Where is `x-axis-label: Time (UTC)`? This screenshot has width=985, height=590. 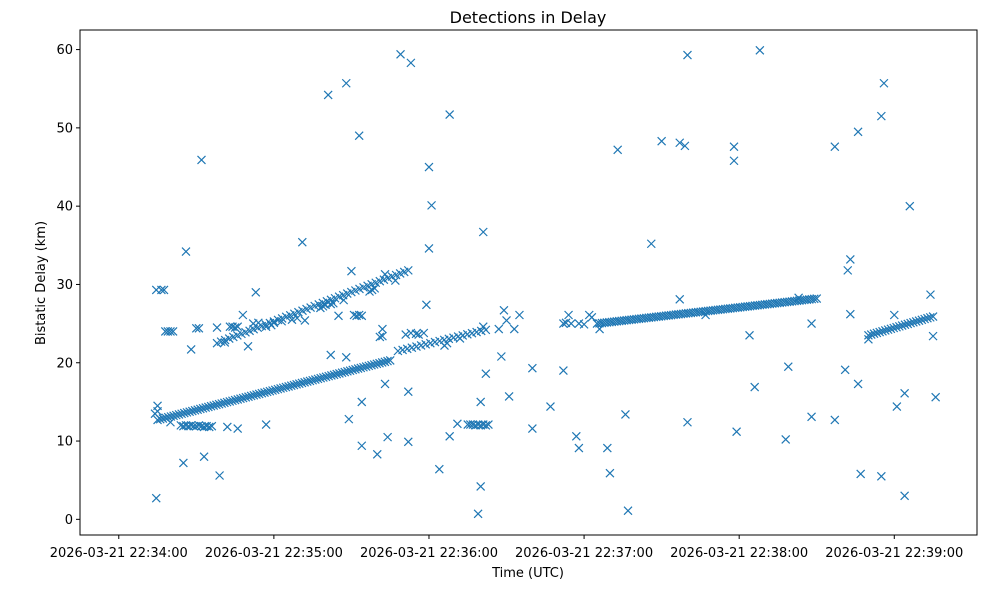 x-axis-label: Time (UTC) is located at coordinates (527, 573).